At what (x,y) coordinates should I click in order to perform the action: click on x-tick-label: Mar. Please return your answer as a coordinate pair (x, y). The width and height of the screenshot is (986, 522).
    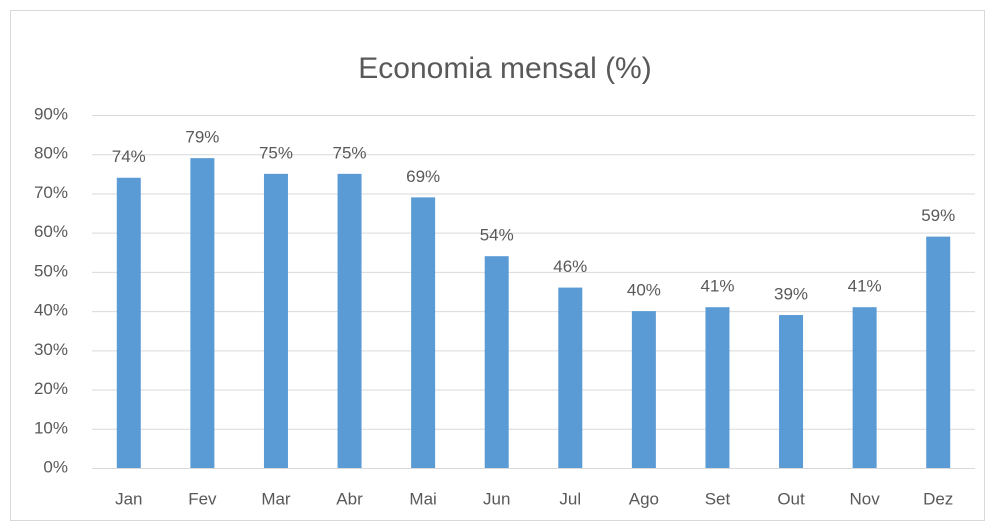
    Looking at the image, I should click on (276, 498).